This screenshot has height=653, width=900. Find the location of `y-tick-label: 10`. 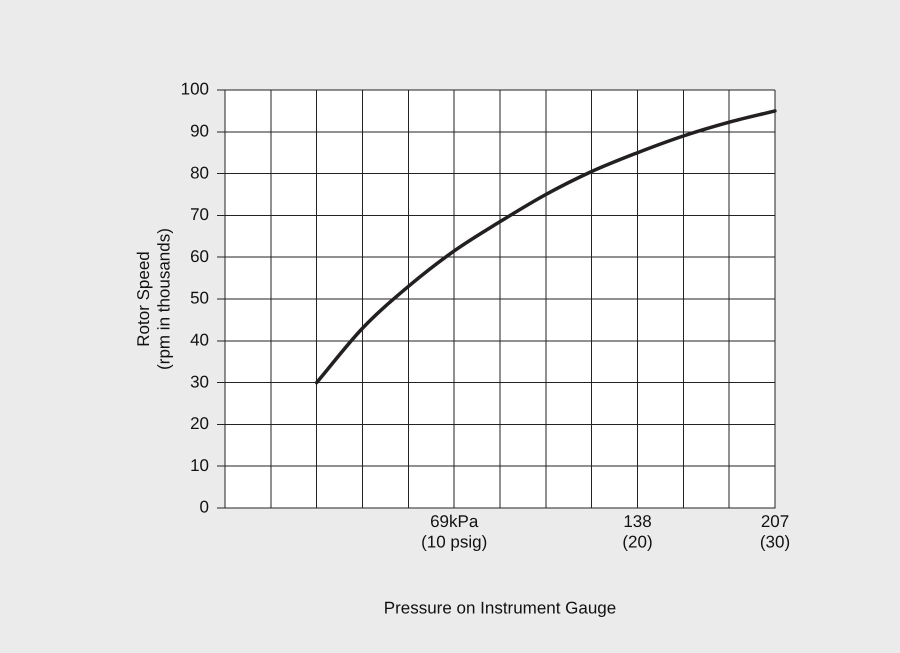

y-tick-label: 10 is located at coordinates (199, 465).